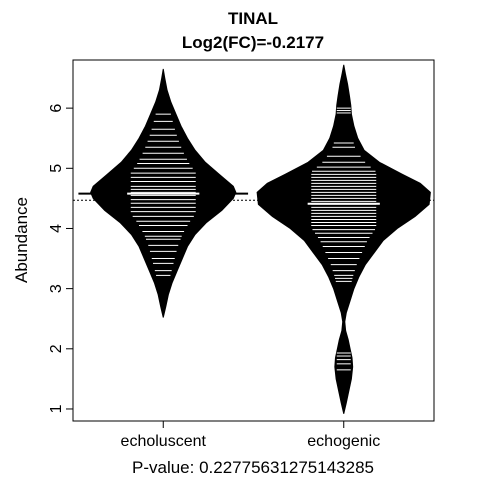  What do you see at coordinates (60, 258) in the screenshot?
I see `y-axis: 1 2 3 4 5 6` at bounding box center [60, 258].